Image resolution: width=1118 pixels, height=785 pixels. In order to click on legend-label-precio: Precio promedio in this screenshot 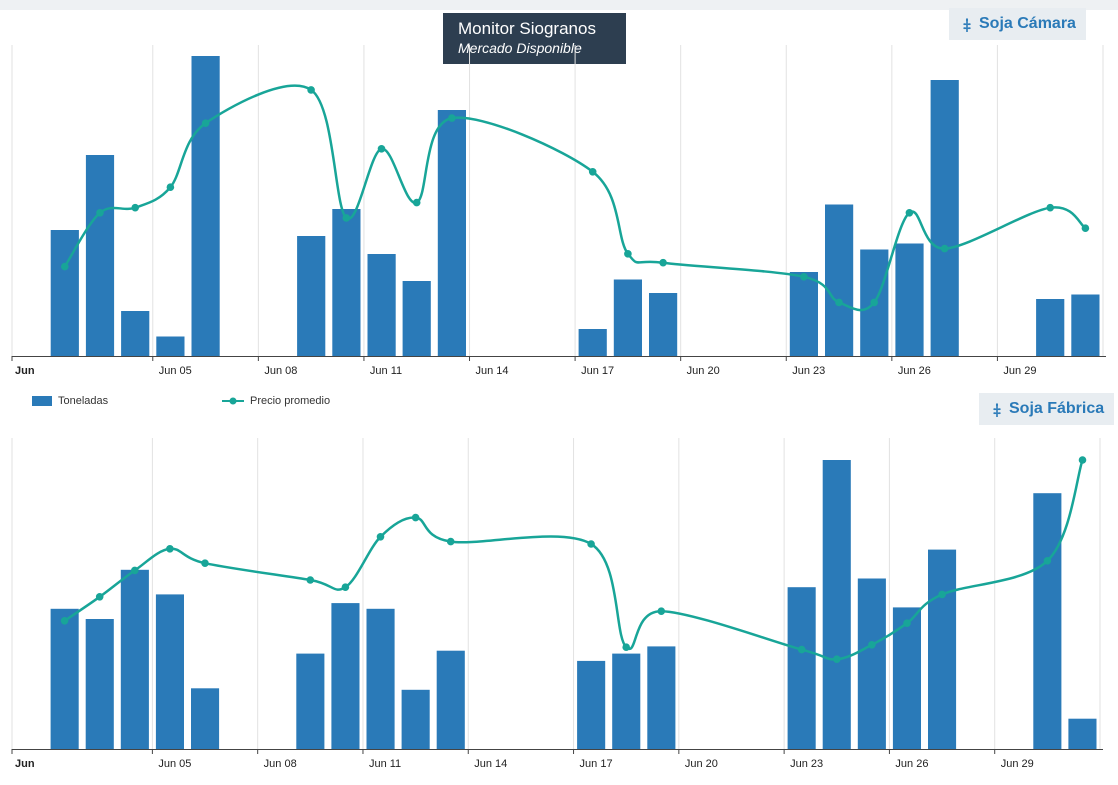, I will do `click(290, 401)`.